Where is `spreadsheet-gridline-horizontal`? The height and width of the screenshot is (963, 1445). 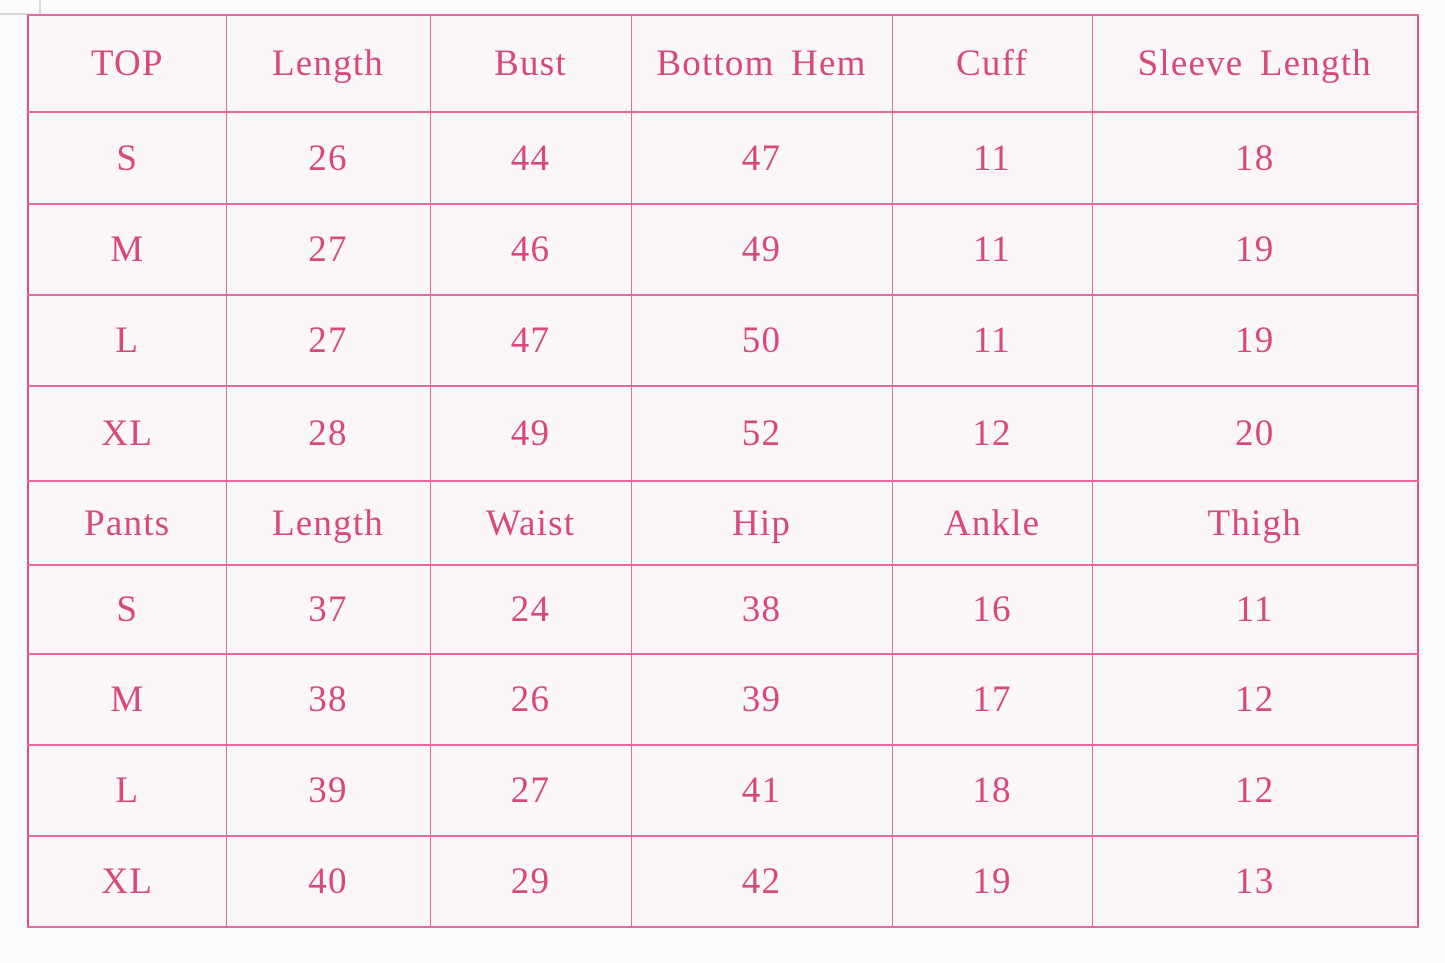 spreadsheet-gridline-horizontal is located at coordinates (14, 14).